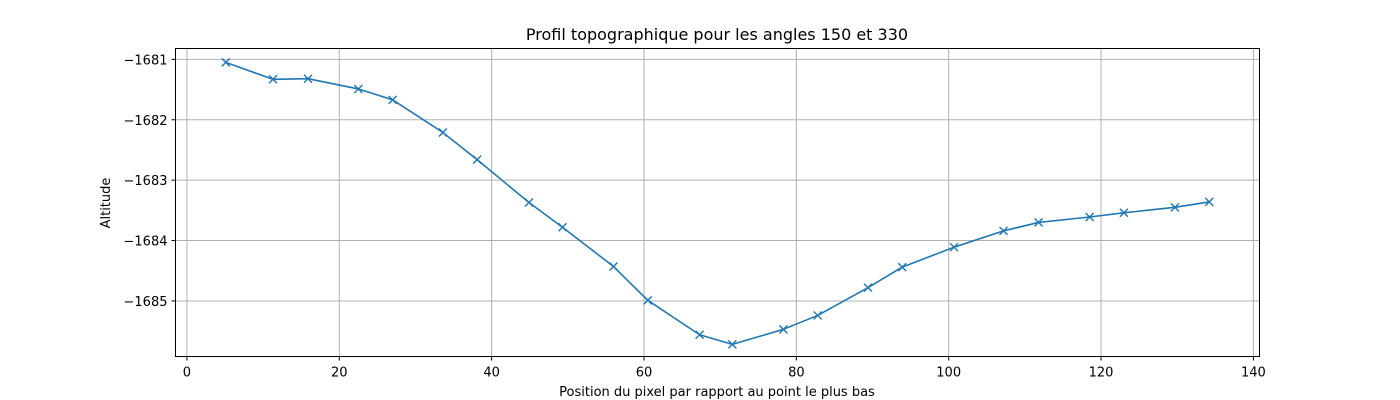 This screenshot has height=400, width=1400. What do you see at coordinates (1253, 373) in the screenshot?
I see `x-tick-label: 140` at bounding box center [1253, 373].